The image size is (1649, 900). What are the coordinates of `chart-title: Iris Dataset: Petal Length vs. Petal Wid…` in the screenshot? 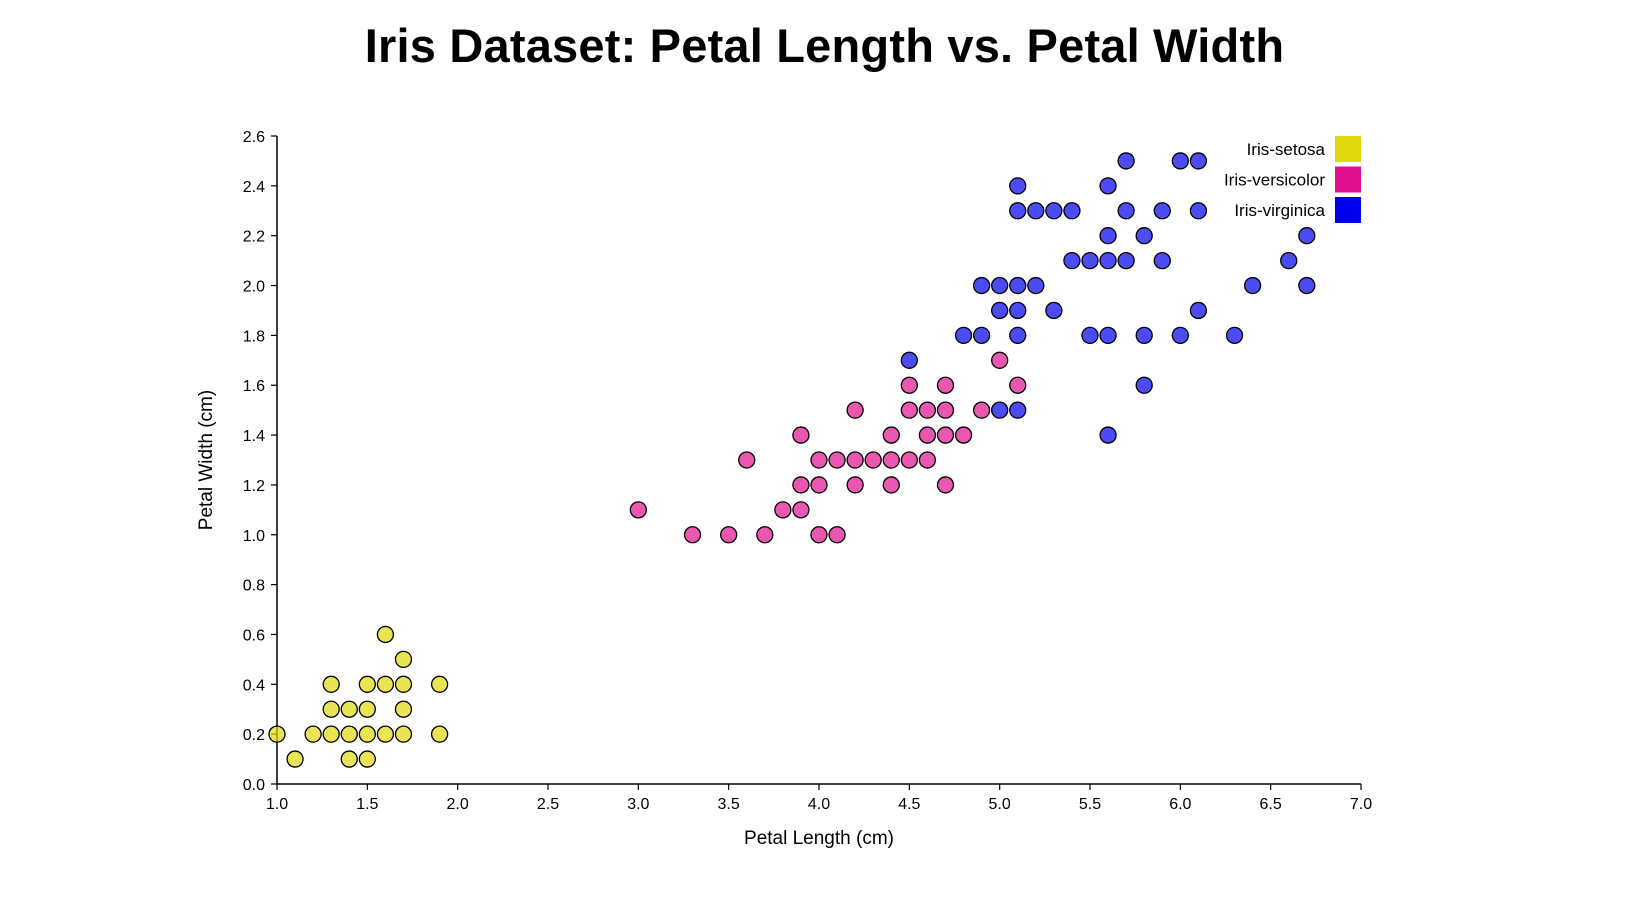 It's located at (824, 45).